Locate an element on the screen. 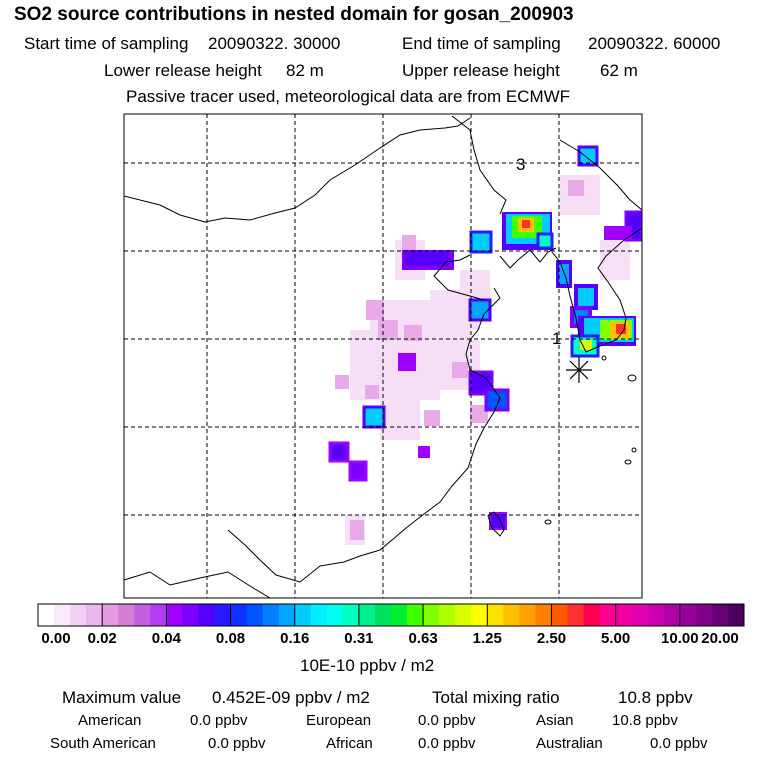 Image resolution: width=768 pixels, height=768 pixels. colorbar is located at coordinates (391, 615).